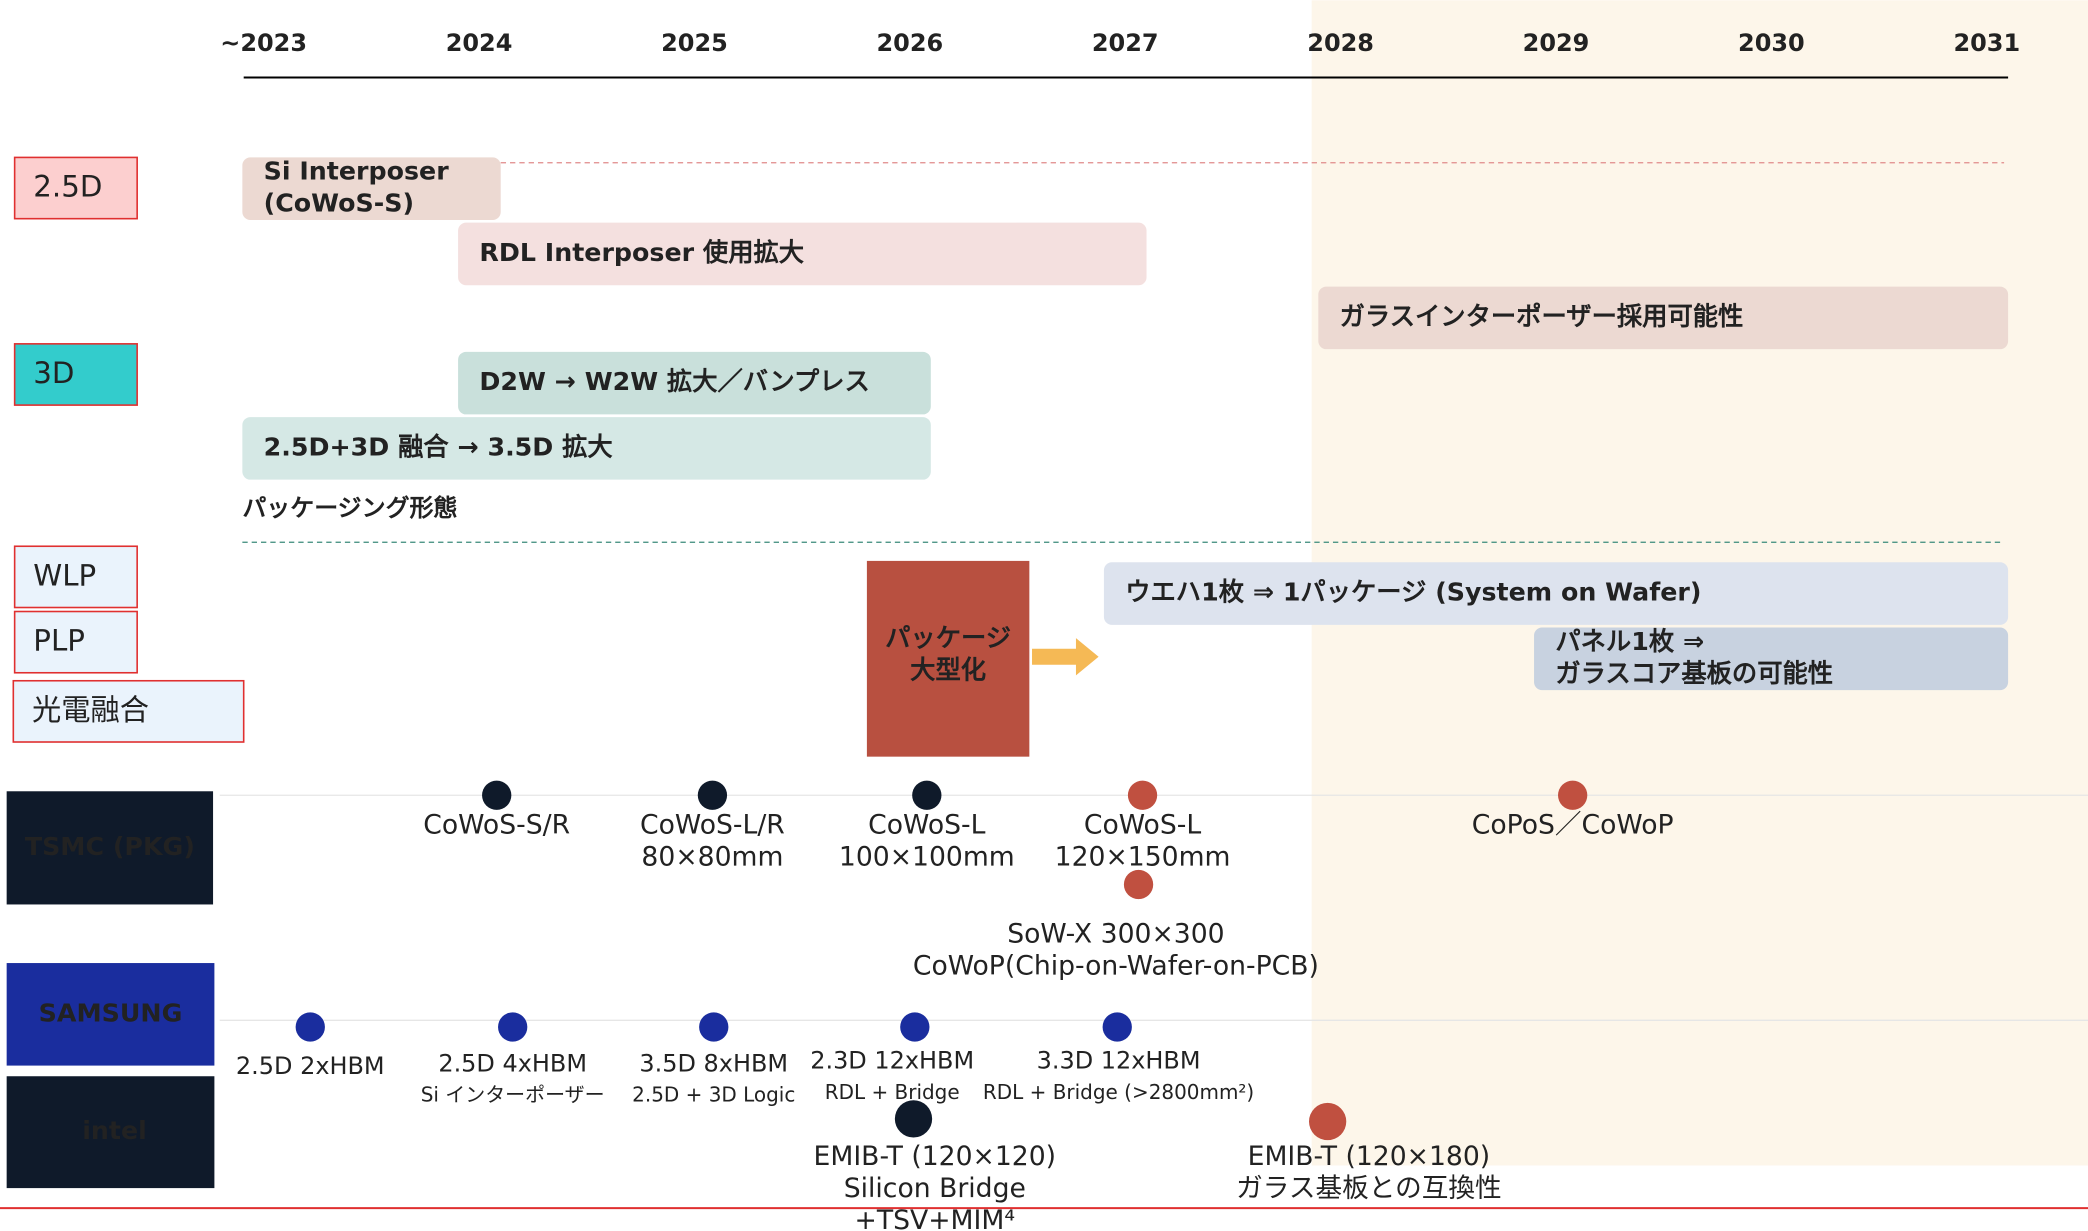 The height and width of the screenshot is (1231, 2088). Describe the element at coordinates (927, 856) in the screenshot. I see `milestone-label: 100×100mm` at that location.